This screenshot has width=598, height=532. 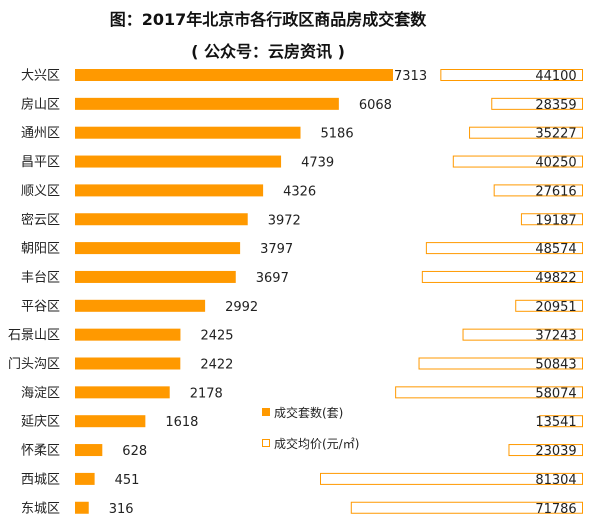 I want to click on price-value-label: 13541, so click(x=555, y=422).